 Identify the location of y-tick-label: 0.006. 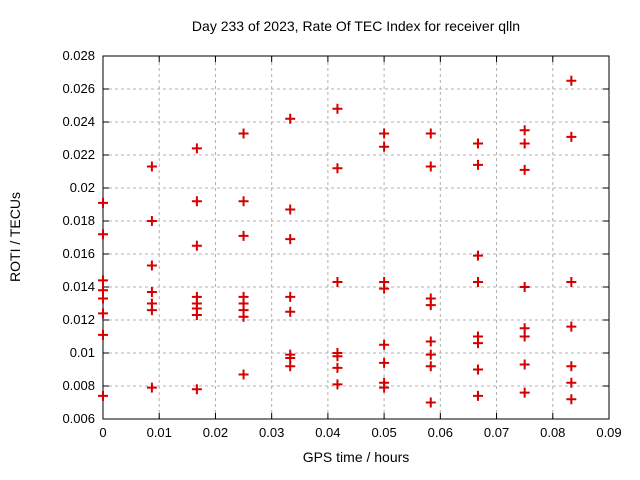
(78, 418).